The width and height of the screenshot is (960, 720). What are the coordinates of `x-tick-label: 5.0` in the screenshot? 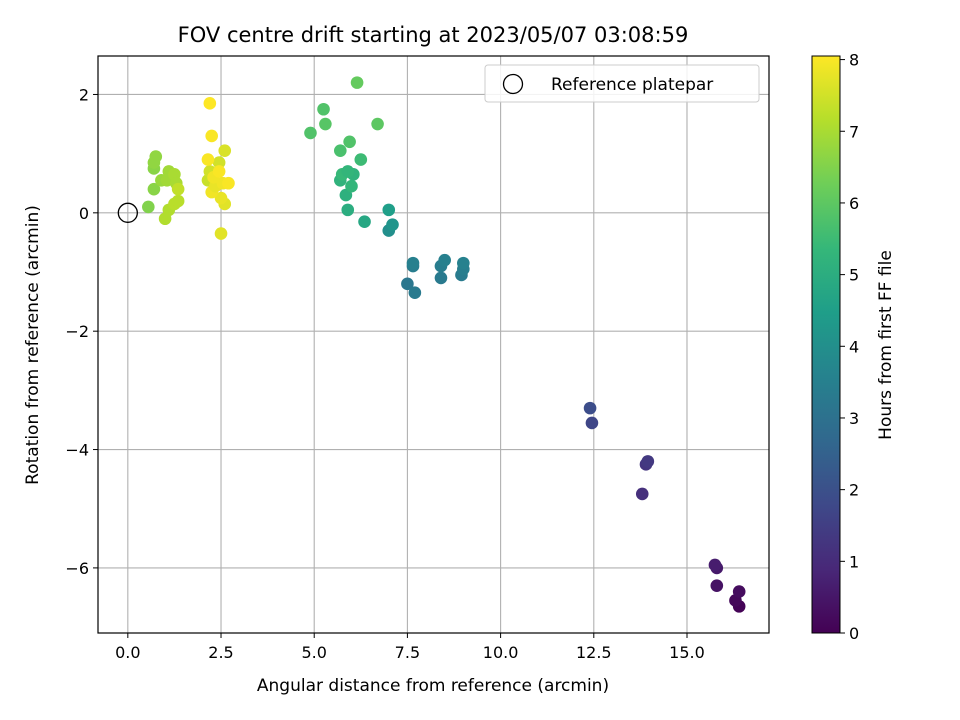 It's located at (313, 652).